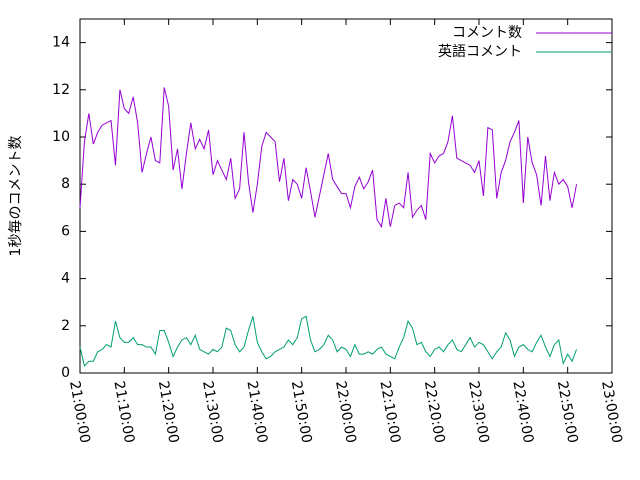 The image size is (640, 480). I want to click on y-tick-label: 2, so click(65, 326).